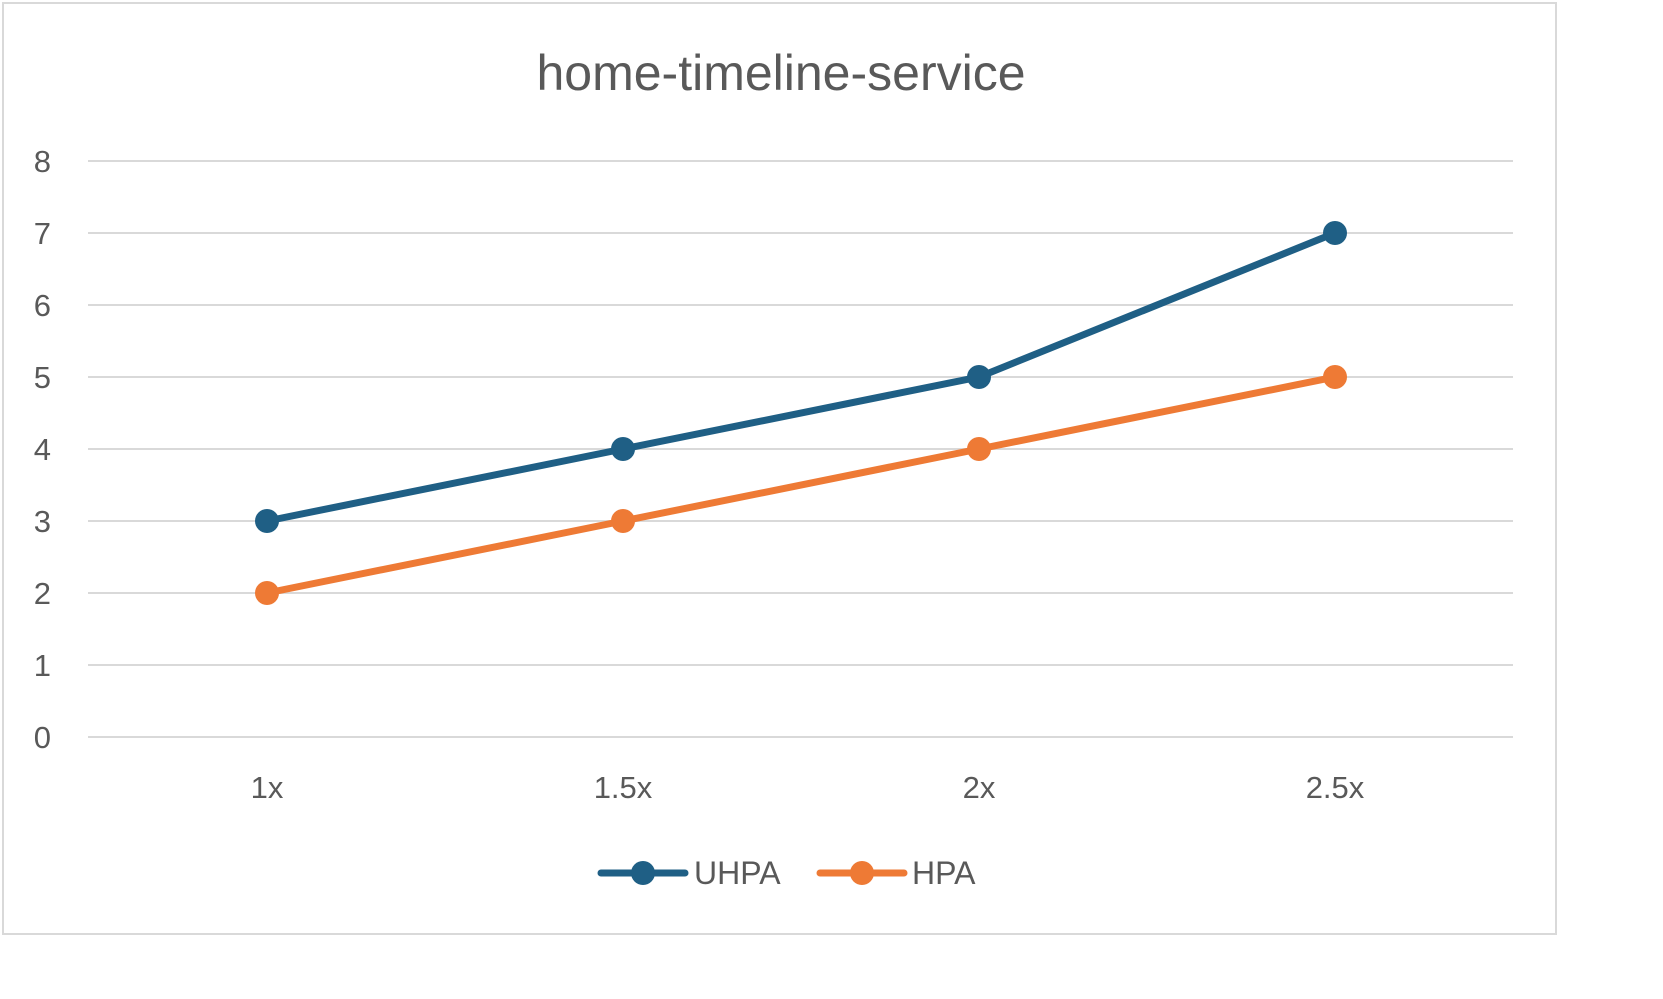 The height and width of the screenshot is (999, 1663). Describe the element at coordinates (42, 305) in the screenshot. I see `y-tick-label: 6` at that location.